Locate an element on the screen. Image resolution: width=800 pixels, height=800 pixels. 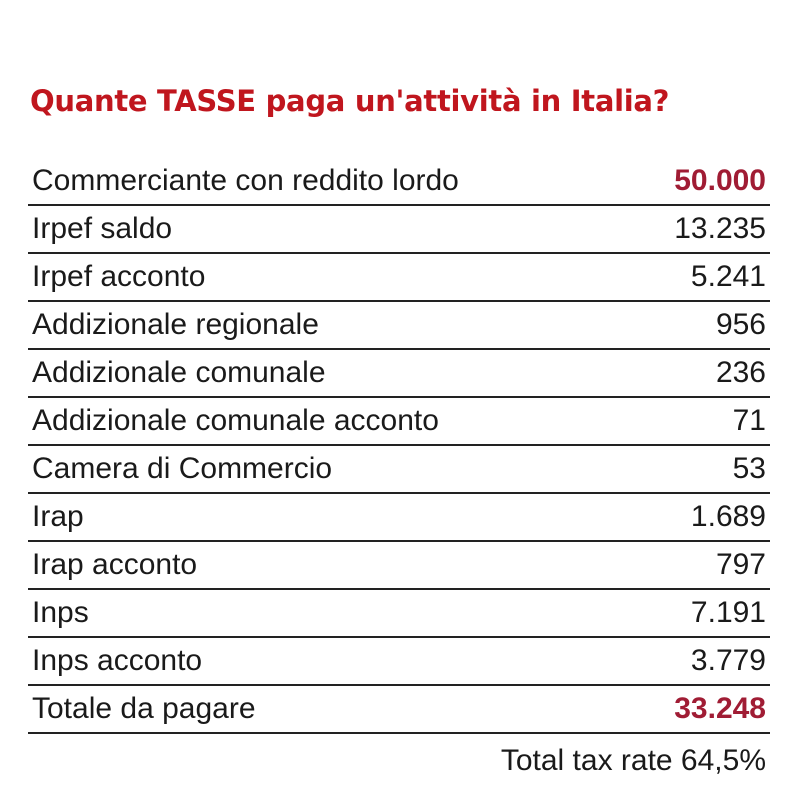
row-label: Irpef acconto is located at coordinates (119, 276).